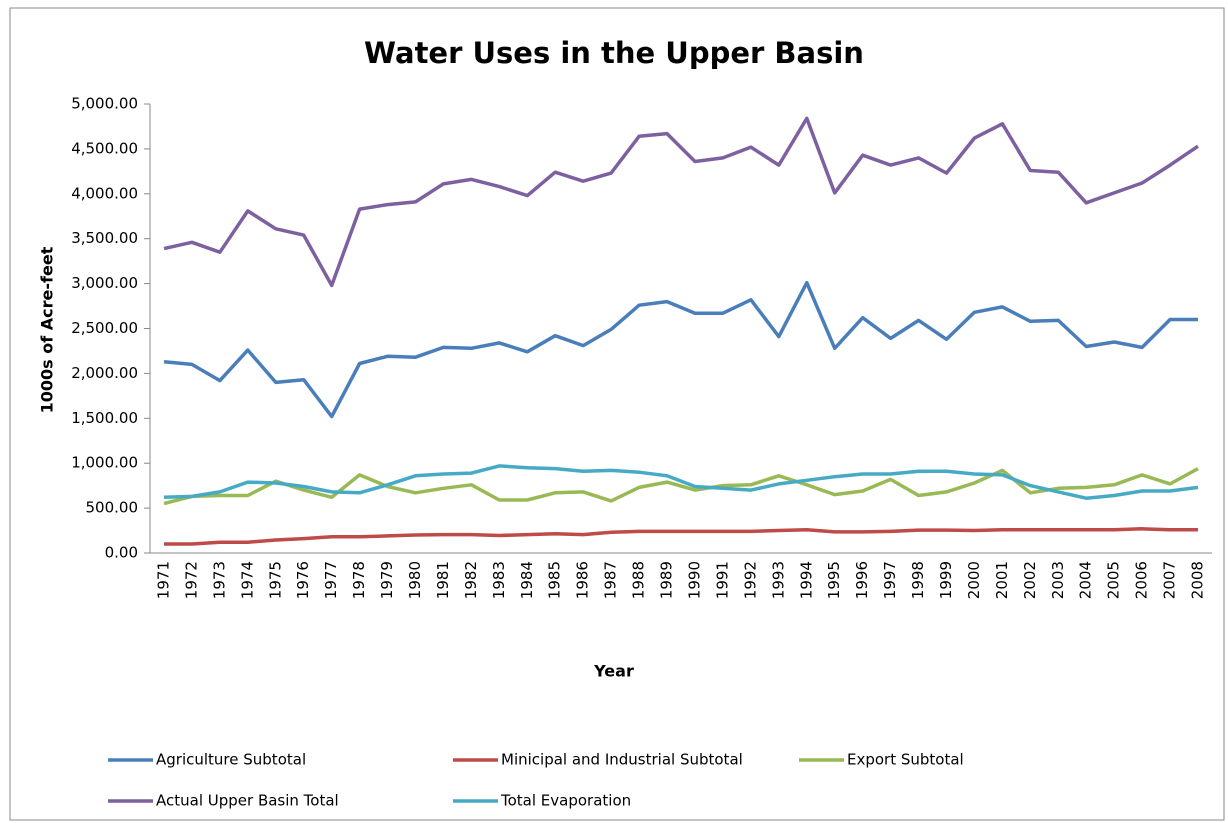 The width and height of the screenshot is (1228, 823). Describe the element at coordinates (359, 580) in the screenshot. I see `x-tick-label: 1978` at that location.